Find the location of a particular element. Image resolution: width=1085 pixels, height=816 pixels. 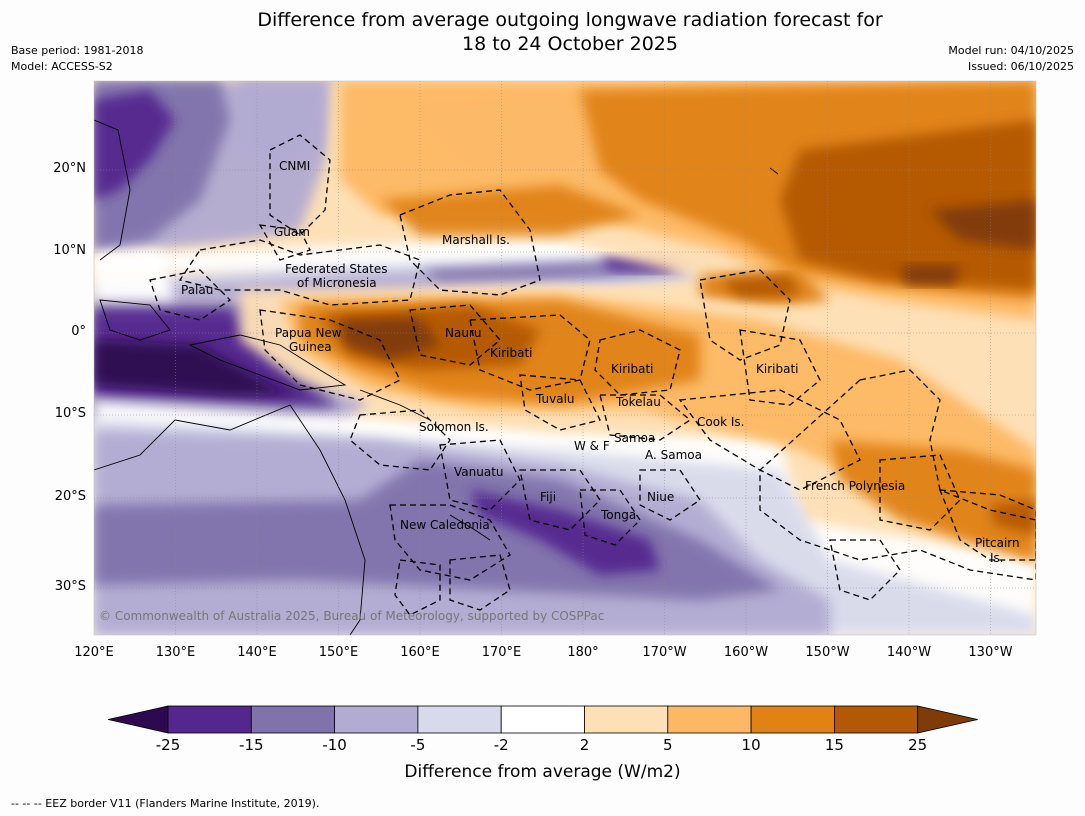

base-period: Base period: 1981-2018 is located at coordinates (77, 50).